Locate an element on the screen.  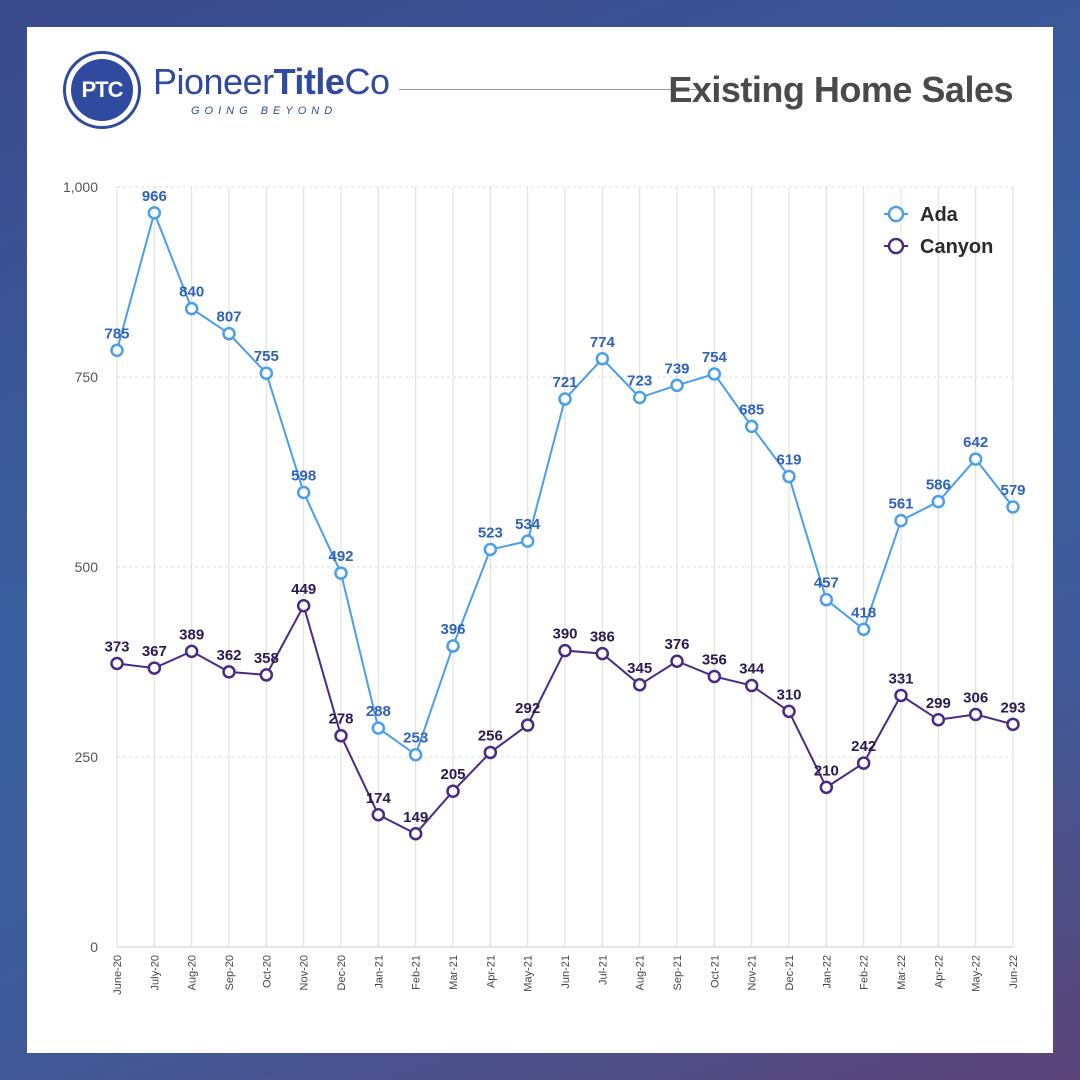
data-label-ada: 774 is located at coordinates (603, 342).